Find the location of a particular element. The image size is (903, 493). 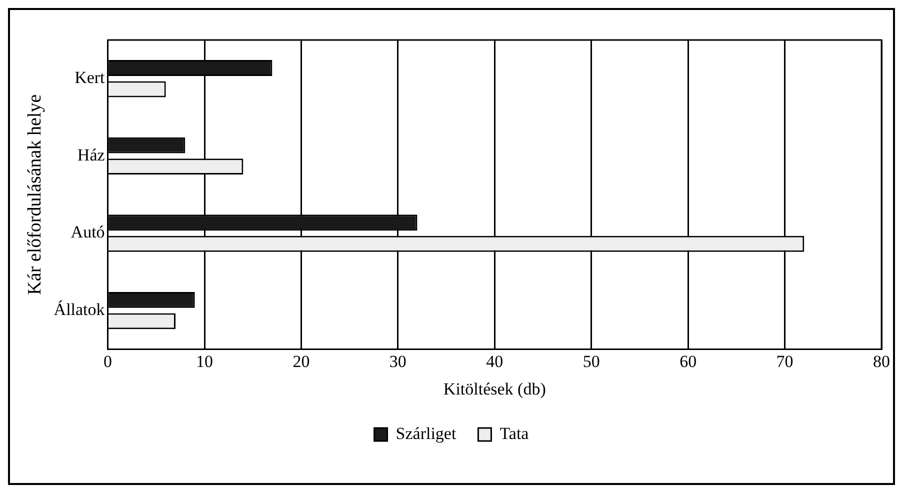

x-tick-label: 20 is located at coordinates (301, 361).